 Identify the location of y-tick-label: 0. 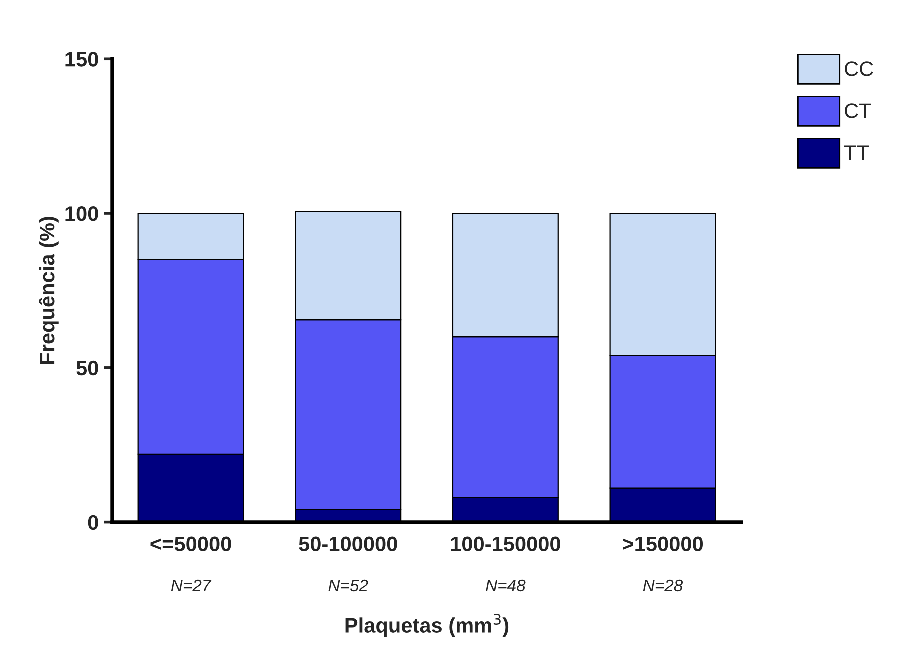
(93, 522).